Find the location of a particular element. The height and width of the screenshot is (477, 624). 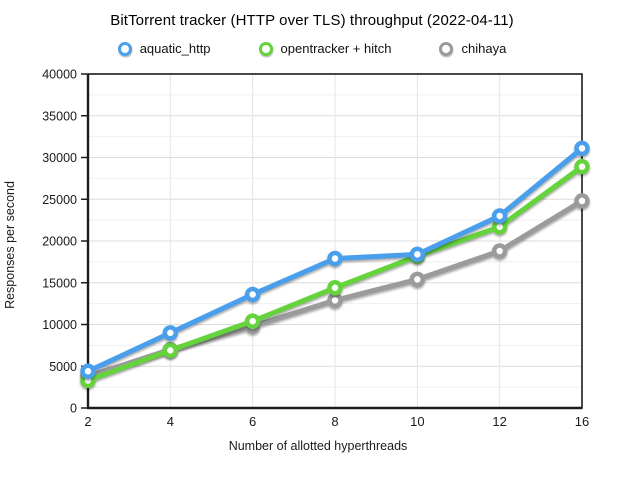

legend-label: chihaya is located at coordinates (484, 48).